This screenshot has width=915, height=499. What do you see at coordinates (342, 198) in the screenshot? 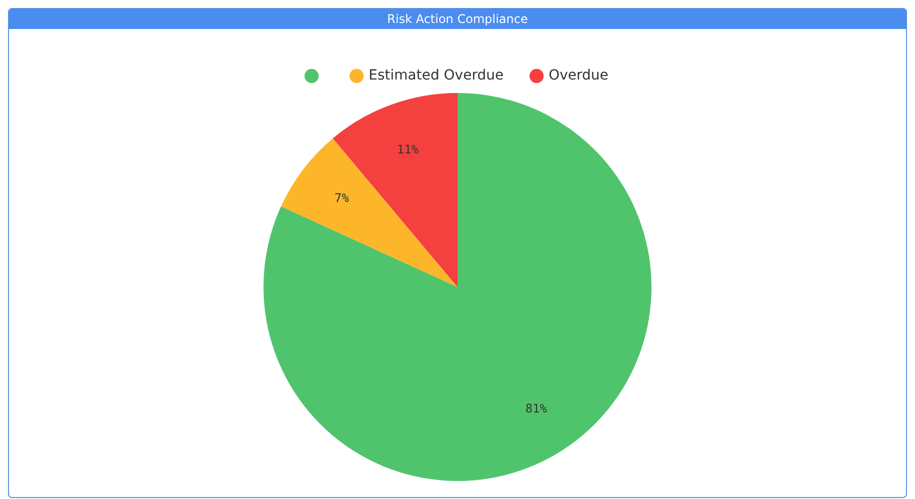
I see `data-label: 7%` at bounding box center [342, 198].